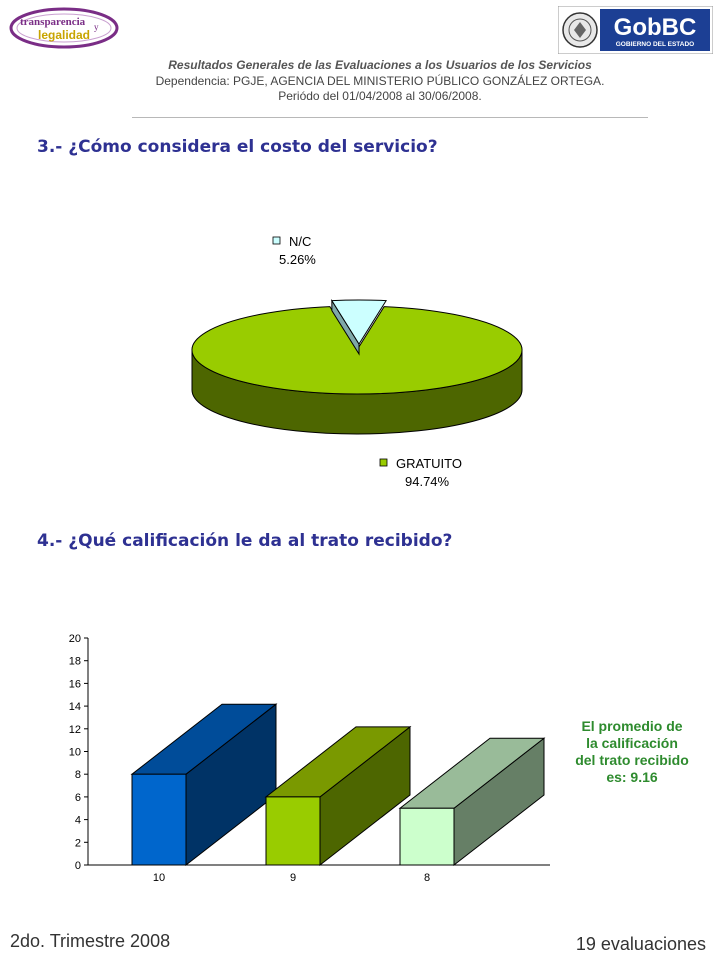  Describe the element at coordinates (655, 27) in the screenshot. I see `logo-right-brand: GobBC` at that location.